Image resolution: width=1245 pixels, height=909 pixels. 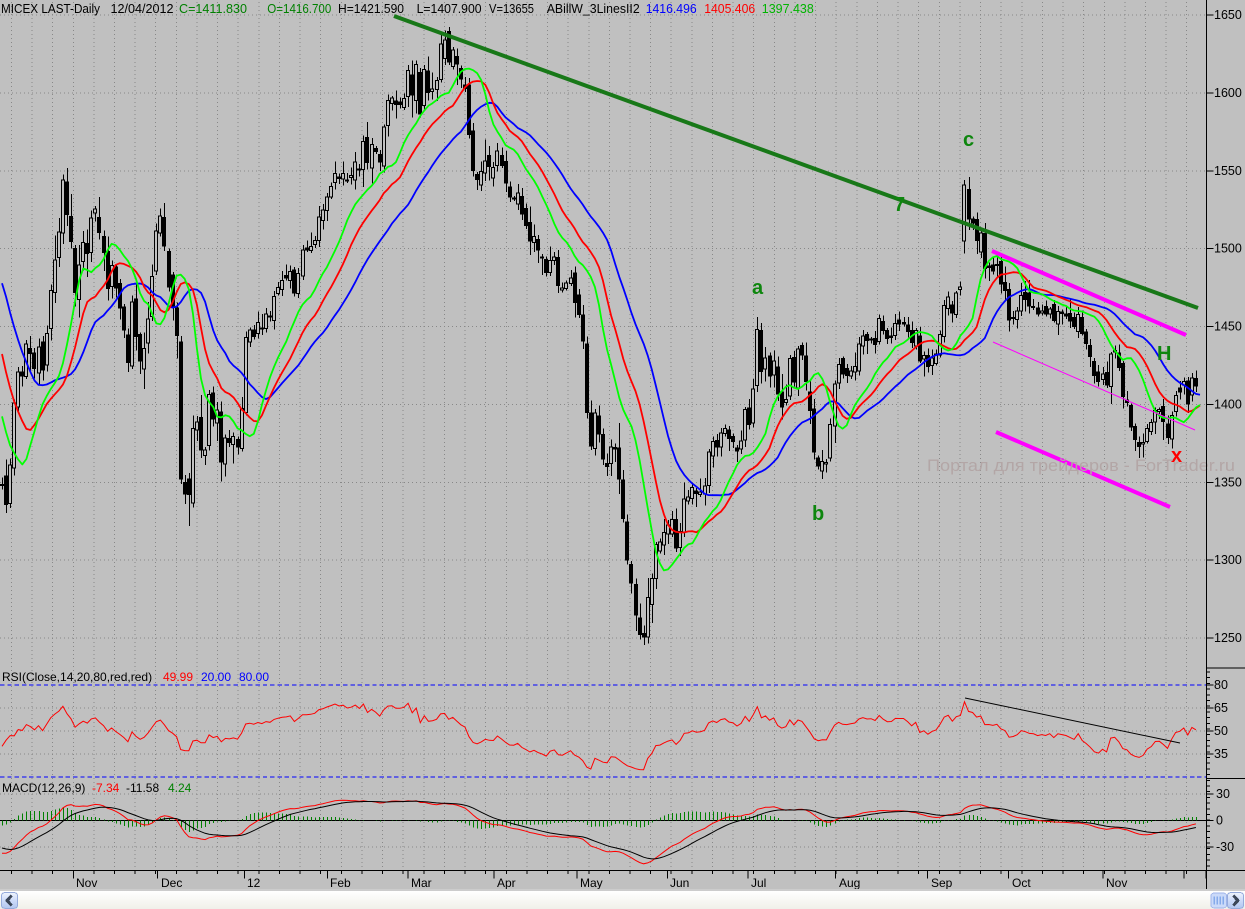 I want to click on svg-text: C=1411.830, so click(x=213, y=8).